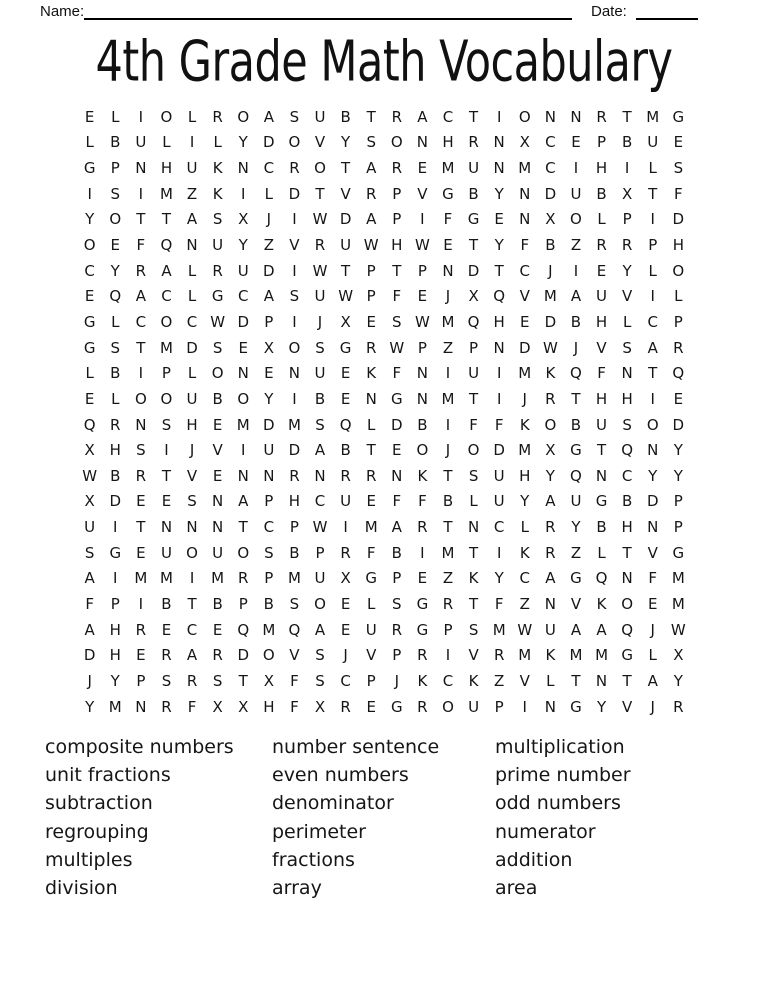 The image size is (768, 994). What do you see at coordinates (525, 475) in the screenshot?
I see `grid-letter: H` at bounding box center [525, 475].